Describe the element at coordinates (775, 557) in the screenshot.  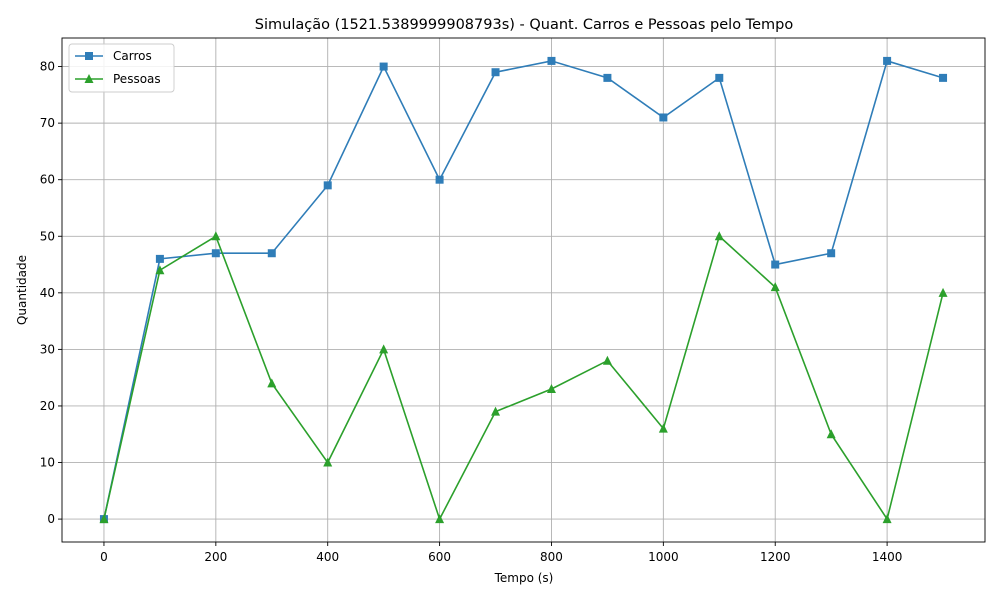
I see `x-tick-label: 1200` at that location.